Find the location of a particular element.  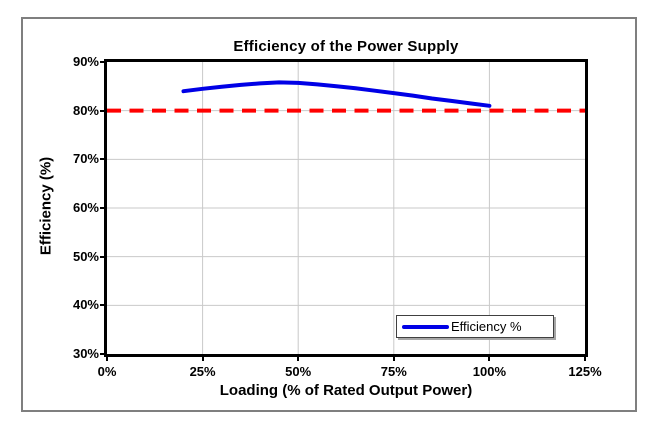

x-tick-label: 50% is located at coordinates (298, 371).